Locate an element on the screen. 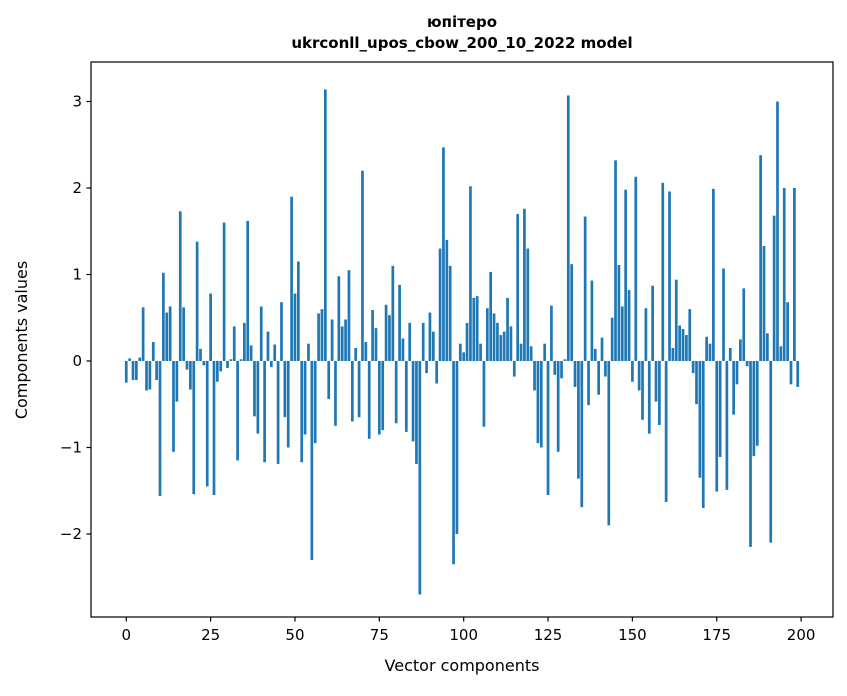  x-tick-label: 200 is located at coordinates (801, 635).